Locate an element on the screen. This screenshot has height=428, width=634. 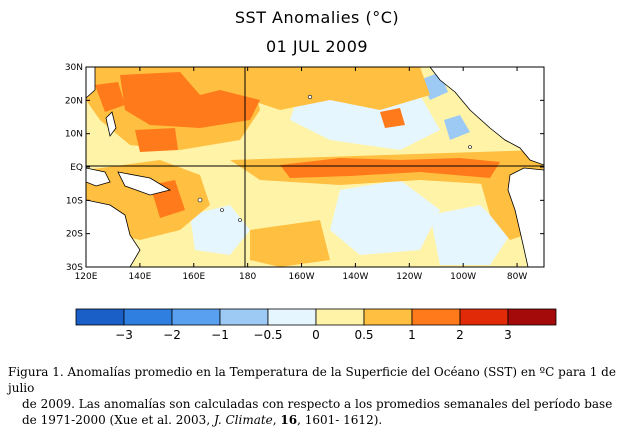
longitude-labels: 120E 140E 160E 180 160W 140W 120W 100W 80W is located at coordinates (301, 277).